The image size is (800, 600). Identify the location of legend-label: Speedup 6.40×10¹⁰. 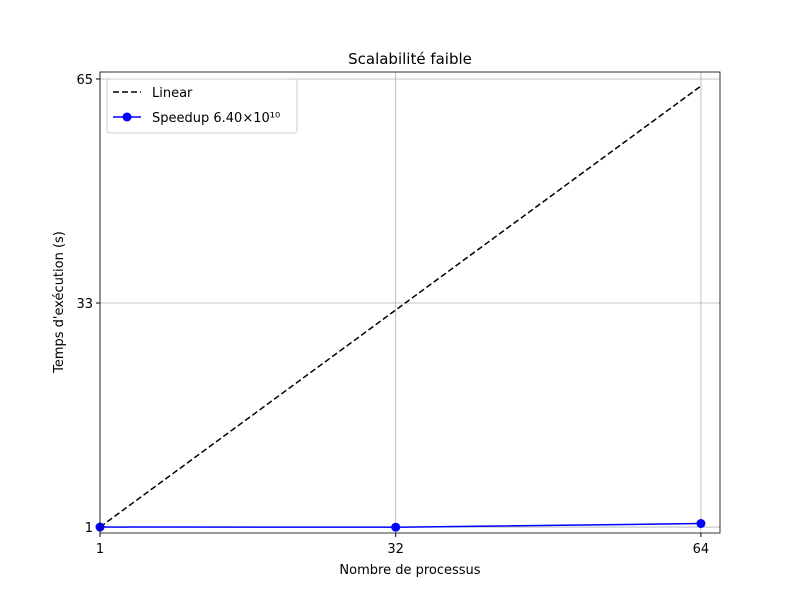
(216, 118).